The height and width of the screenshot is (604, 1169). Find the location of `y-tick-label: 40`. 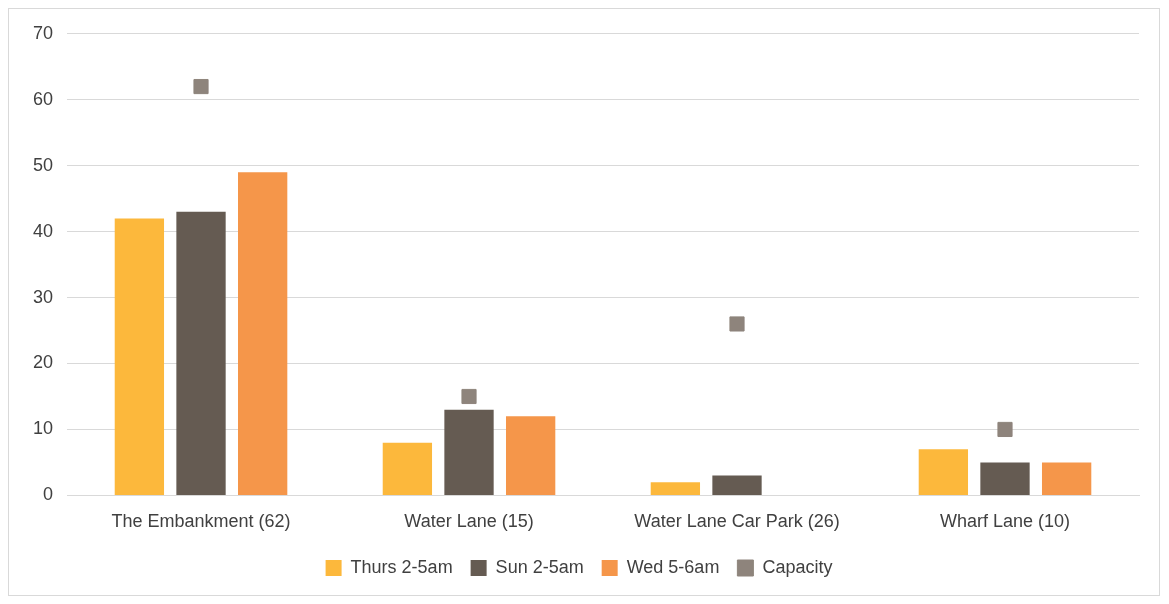

y-tick-label: 40 is located at coordinates (43, 230).